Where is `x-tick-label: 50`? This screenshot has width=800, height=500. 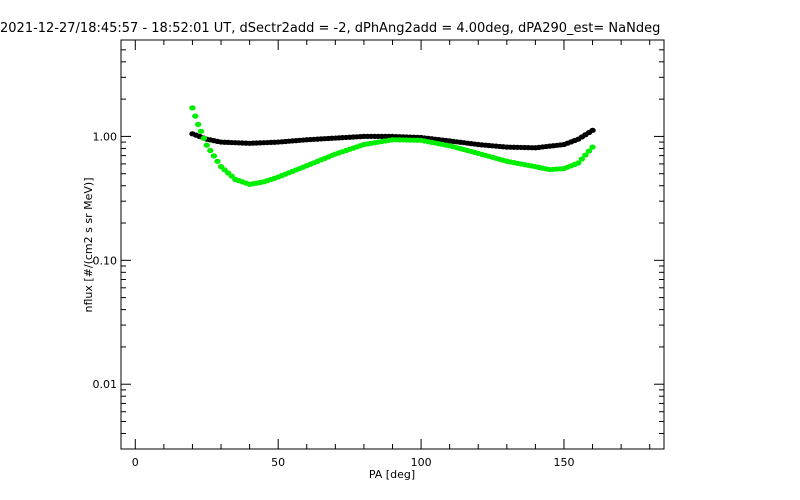
x-tick-label: 50 is located at coordinates (278, 462).